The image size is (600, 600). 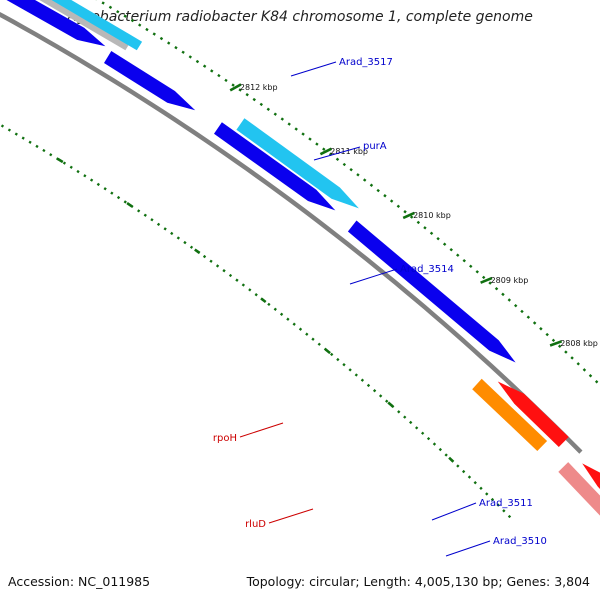 I want to click on topology-value: circular, so click(x=332, y=581).